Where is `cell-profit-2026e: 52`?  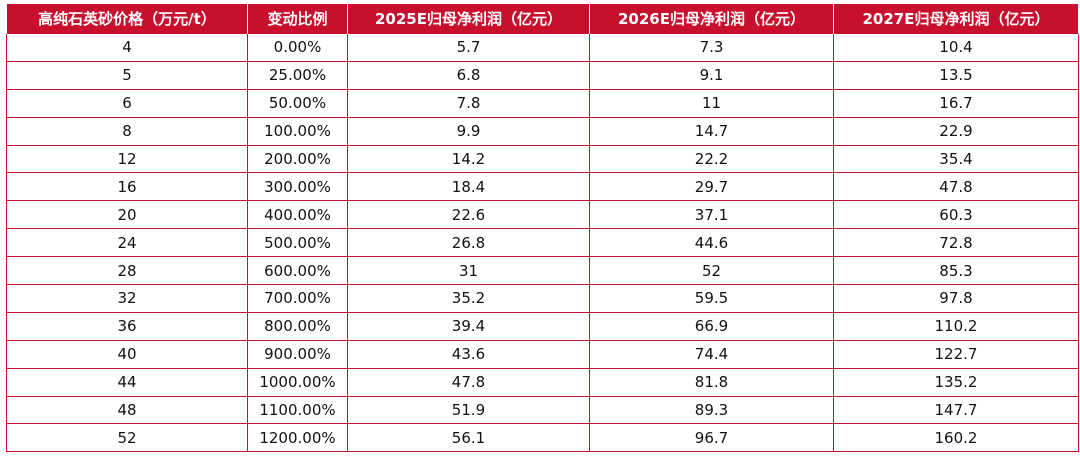 cell-profit-2026e: 52 is located at coordinates (711, 271).